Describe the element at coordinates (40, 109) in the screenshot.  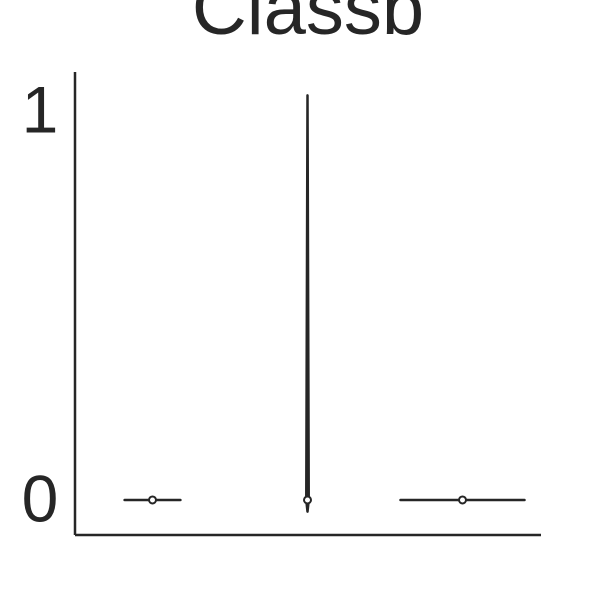
I see `y-tick-label: 1` at that location.